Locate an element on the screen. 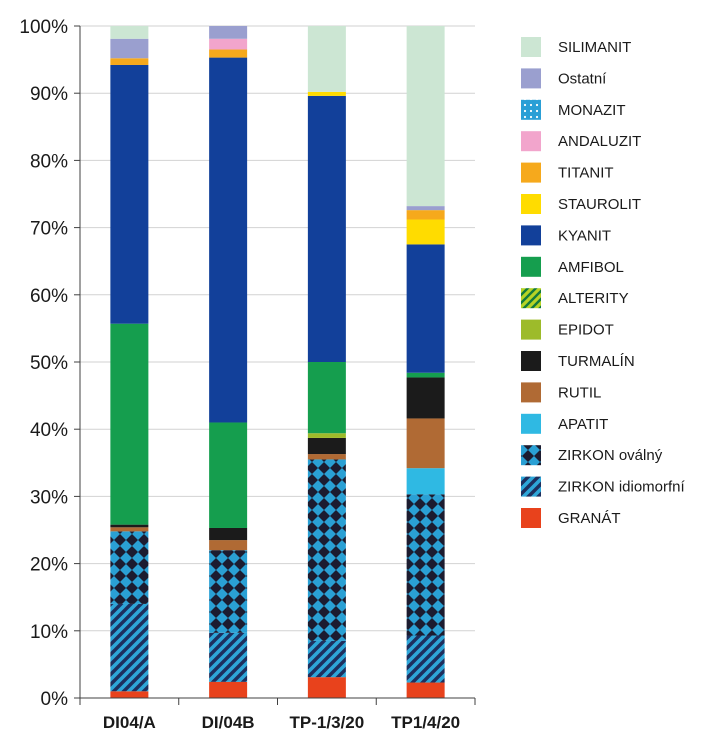  segment-tp-1-3-20-staurolit is located at coordinates (326, 93).